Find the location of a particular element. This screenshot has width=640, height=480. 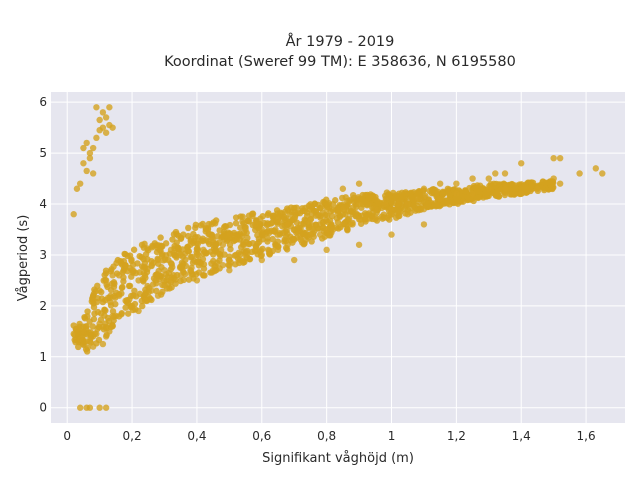

x-tick-label: 1,2 is located at coordinates (456, 436).